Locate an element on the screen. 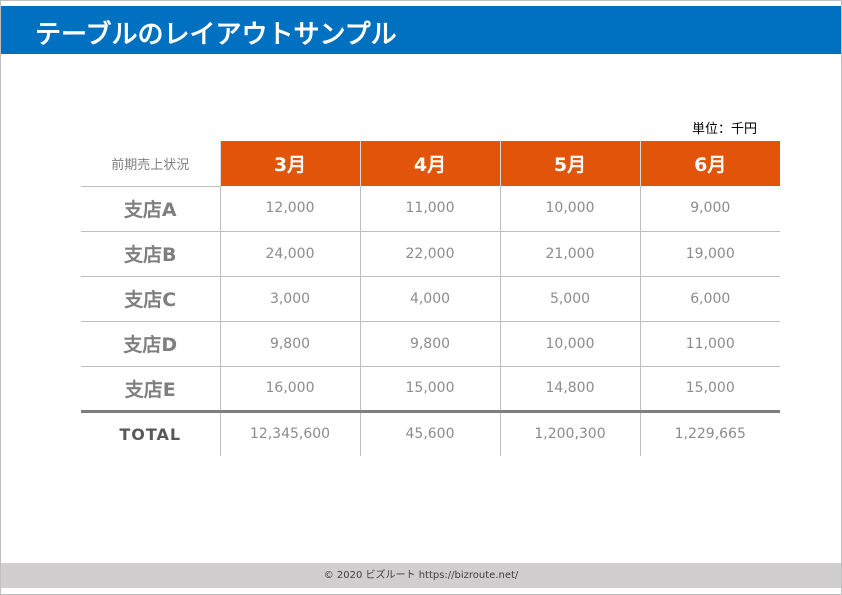  table-cell: 5,000 is located at coordinates (569, 299).